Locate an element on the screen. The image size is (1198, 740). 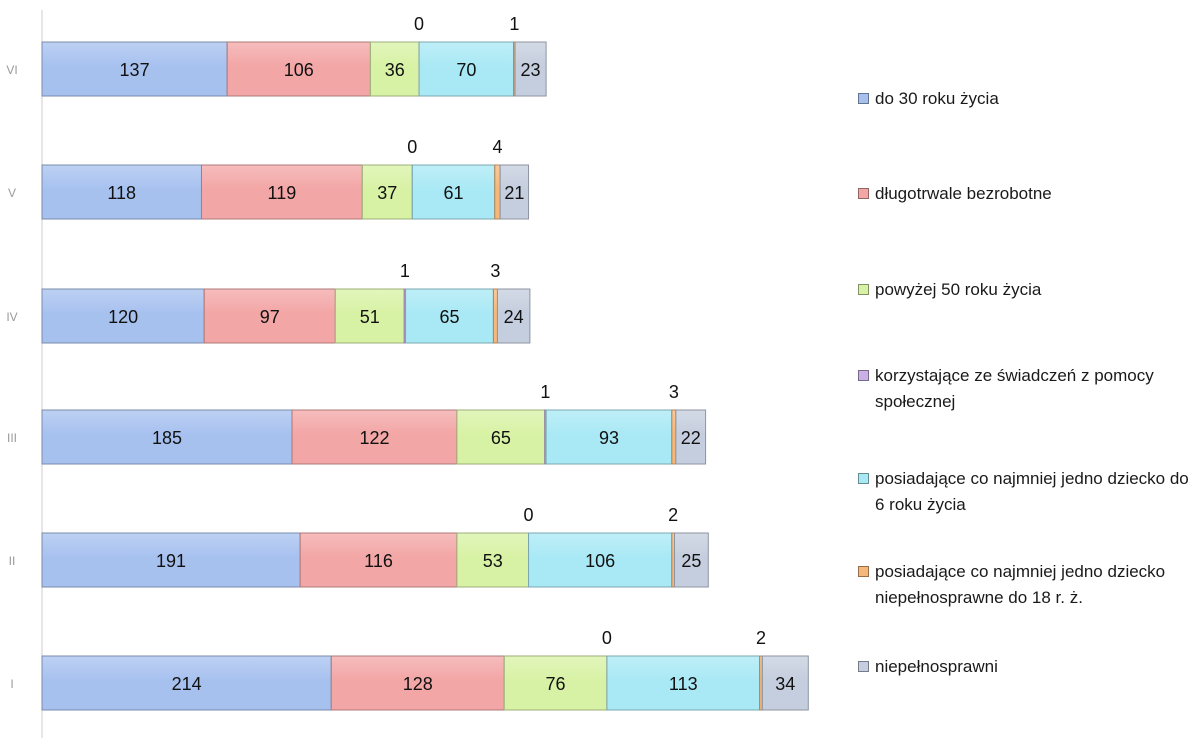
legend-item: długotrwale bezrobotne is located at coordinates (1026, 194).